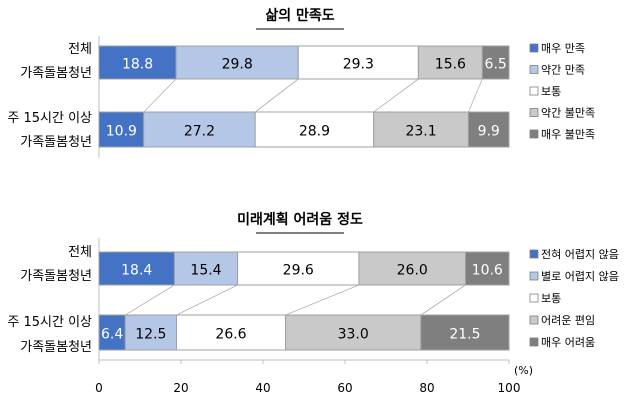 The width and height of the screenshot is (640, 404). I want to click on data-label: 15.4, so click(205, 271).